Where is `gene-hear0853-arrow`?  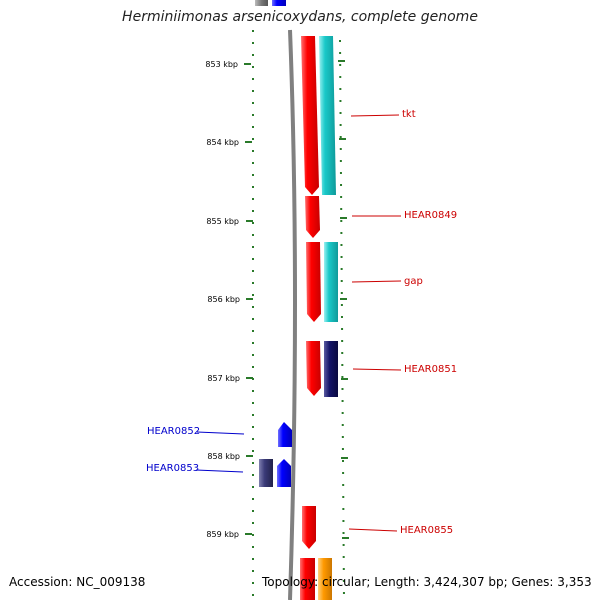
gene-hear0853-arrow is located at coordinates (284, 473).